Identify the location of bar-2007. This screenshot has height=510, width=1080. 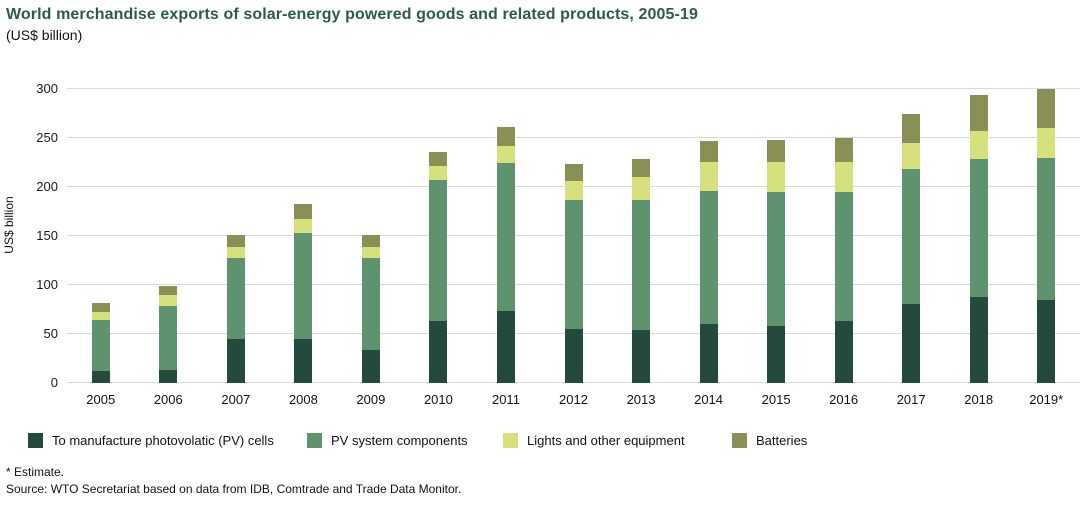
(235, 309).